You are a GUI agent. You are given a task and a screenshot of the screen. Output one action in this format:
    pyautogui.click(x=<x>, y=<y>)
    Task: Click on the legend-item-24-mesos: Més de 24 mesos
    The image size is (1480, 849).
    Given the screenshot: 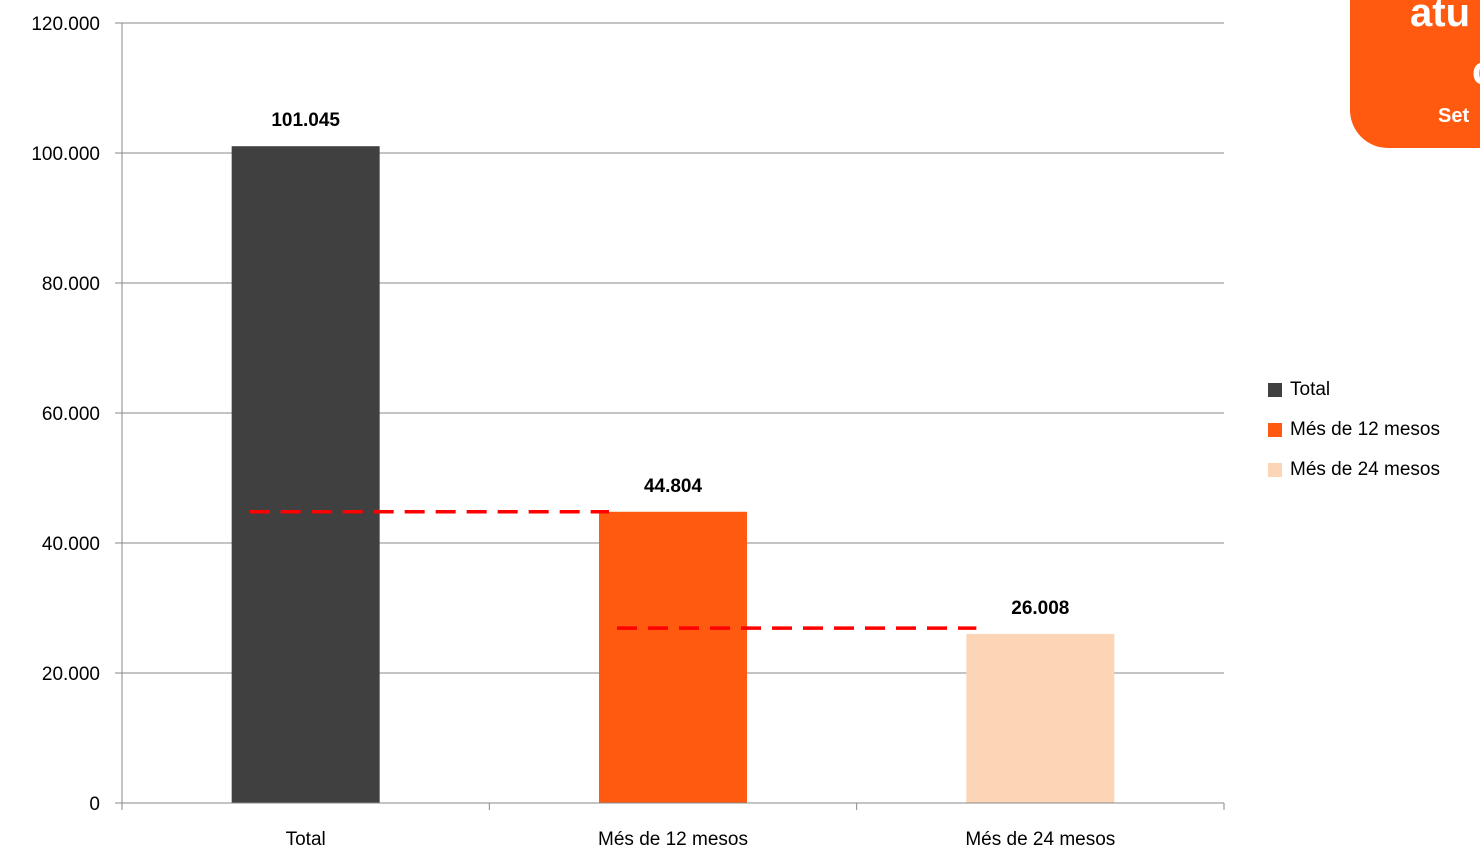 What is the action you would take?
    pyautogui.click(x=1354, y=470)
    